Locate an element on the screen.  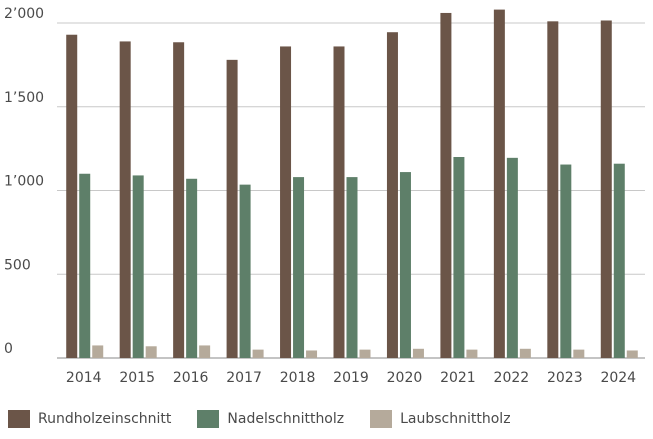
x-tick-label-2015: 2015 is located at coordinates (137, 378).